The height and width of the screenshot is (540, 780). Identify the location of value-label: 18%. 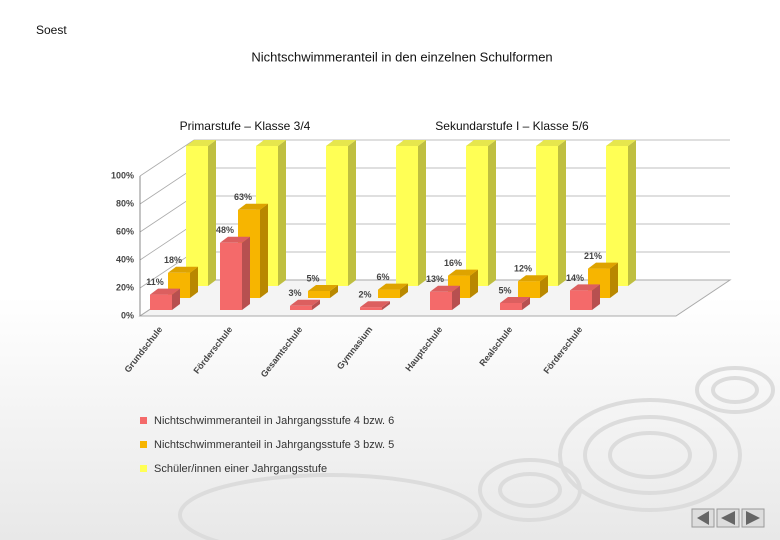
(173, 260).